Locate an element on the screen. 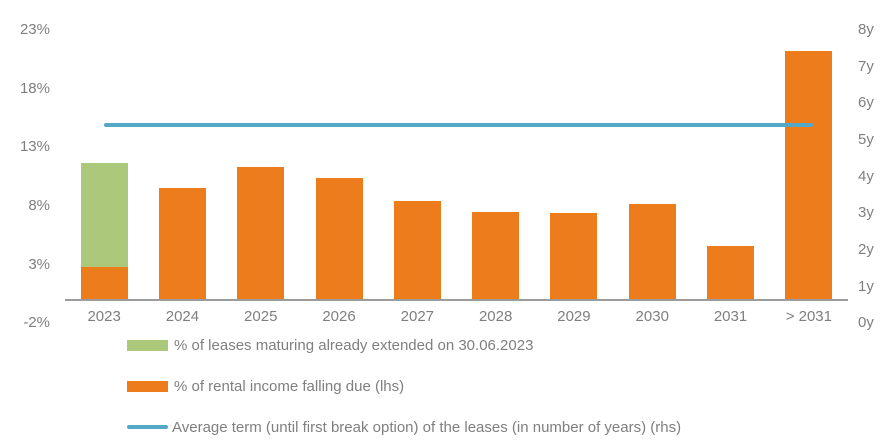  x-axis-label: 2024 is located at coordinates (182, 316).